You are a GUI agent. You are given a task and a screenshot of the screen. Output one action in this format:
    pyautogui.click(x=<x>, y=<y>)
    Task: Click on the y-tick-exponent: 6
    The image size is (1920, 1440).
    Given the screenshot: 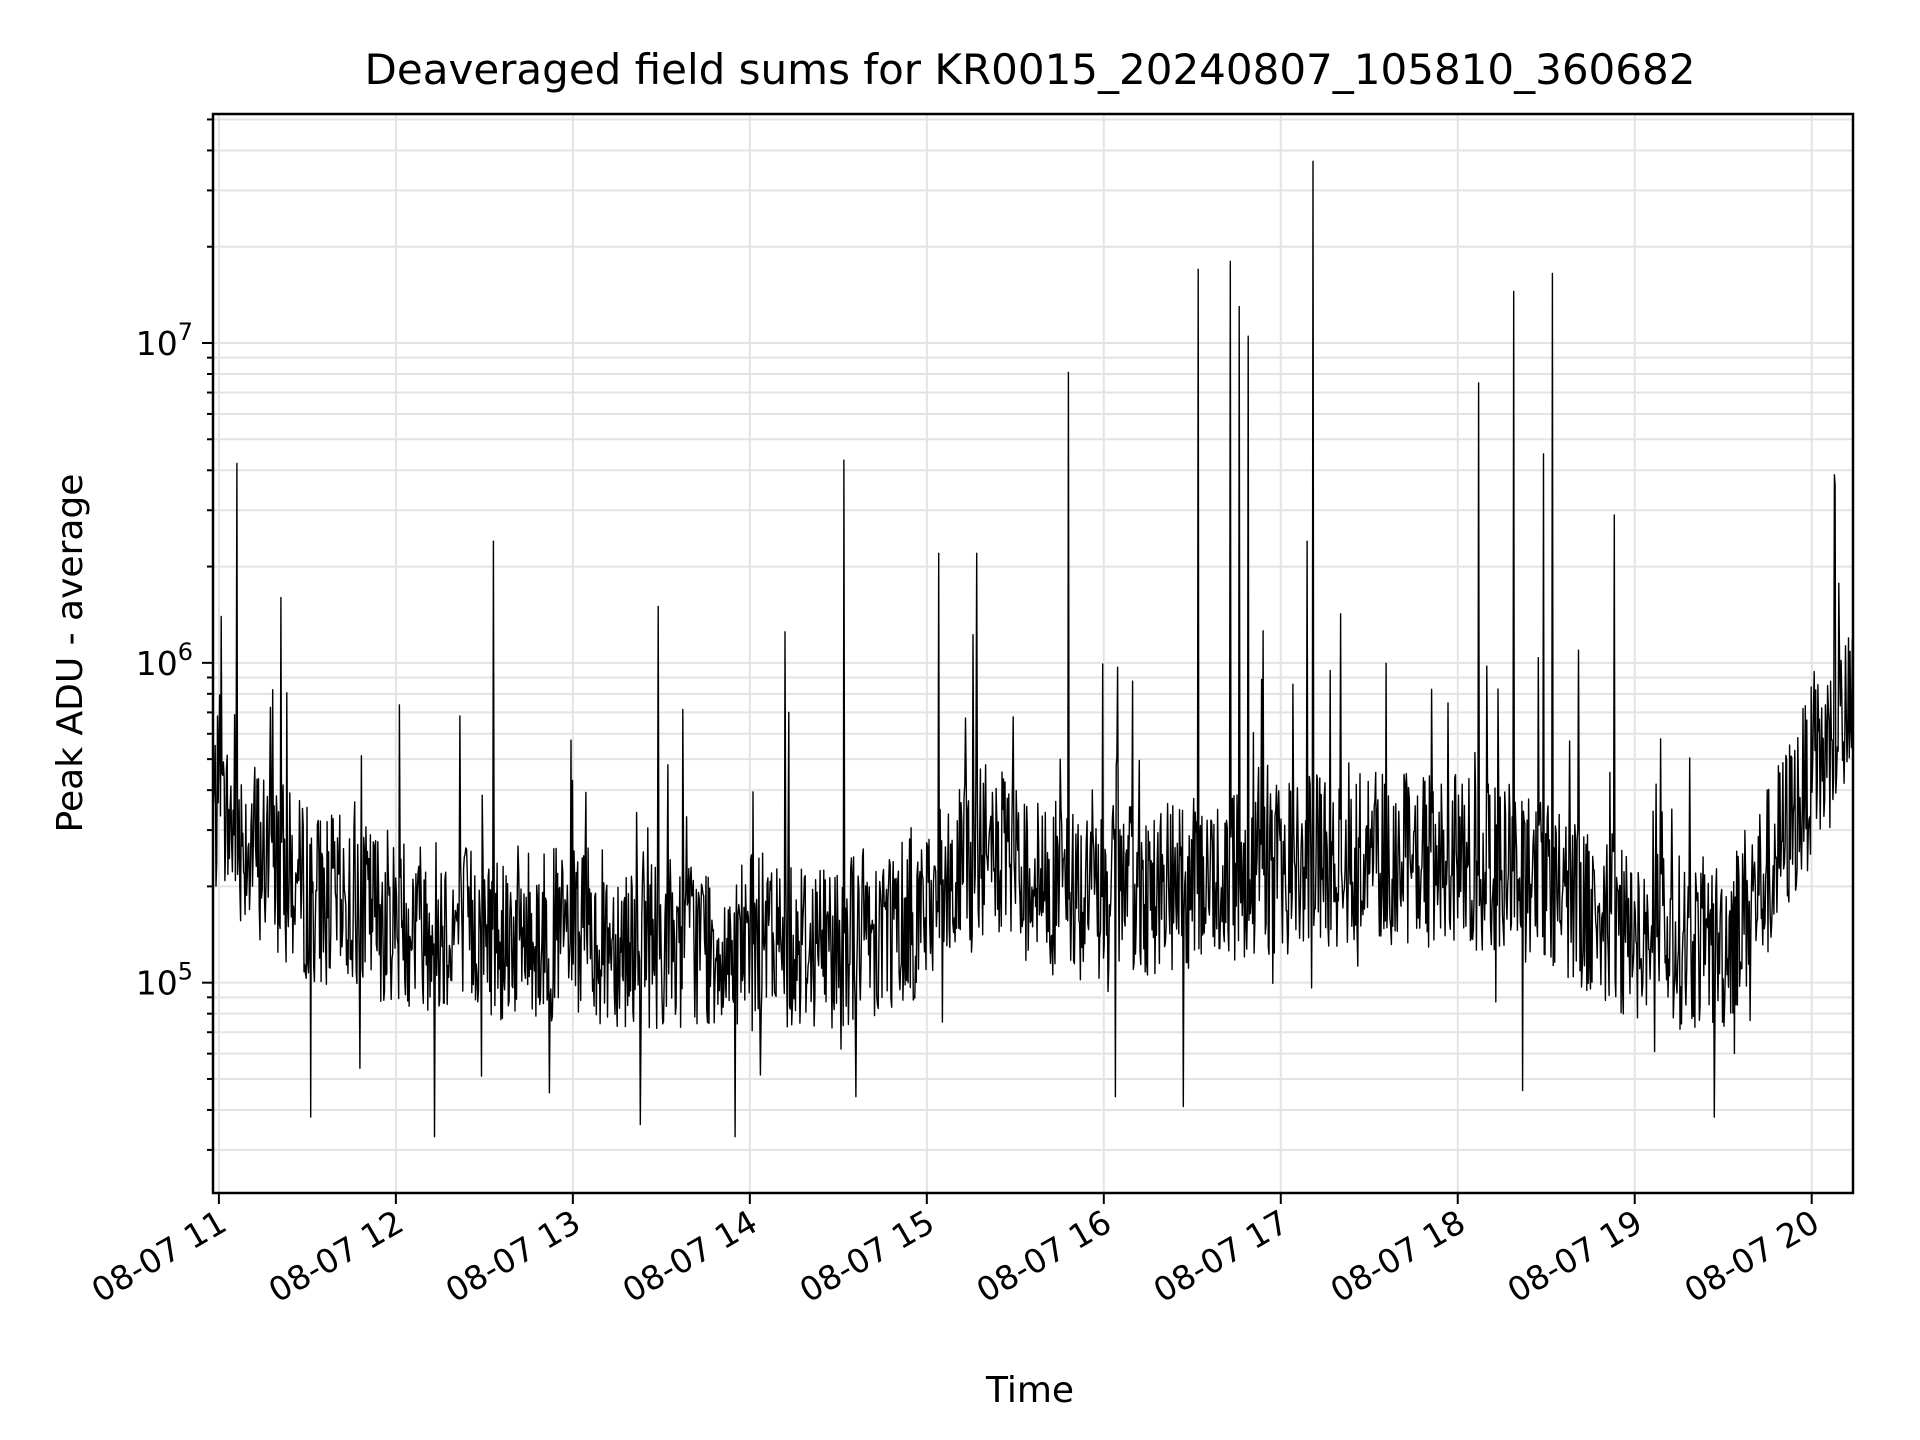 What is the action you would take?
    pyautogui.click(x=185, y=652)
    